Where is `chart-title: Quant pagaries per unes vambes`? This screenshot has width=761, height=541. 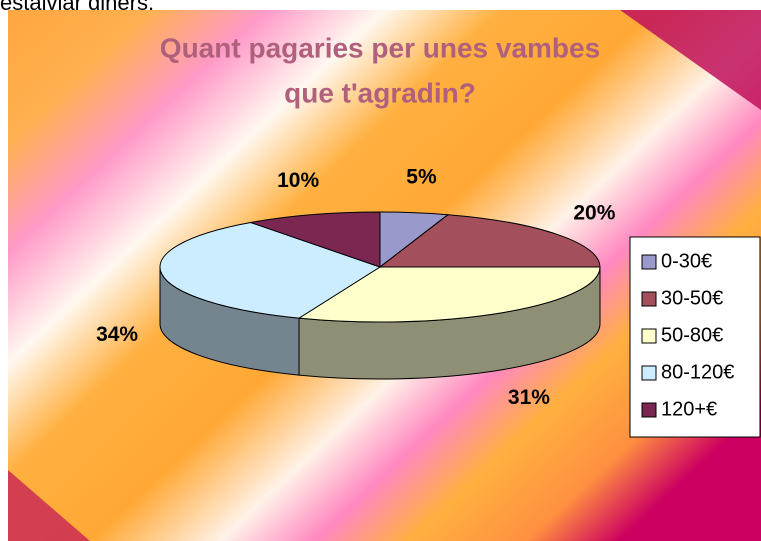 chart-title: Quant pagaries per unes vambes is located at coordinates (380, 47).